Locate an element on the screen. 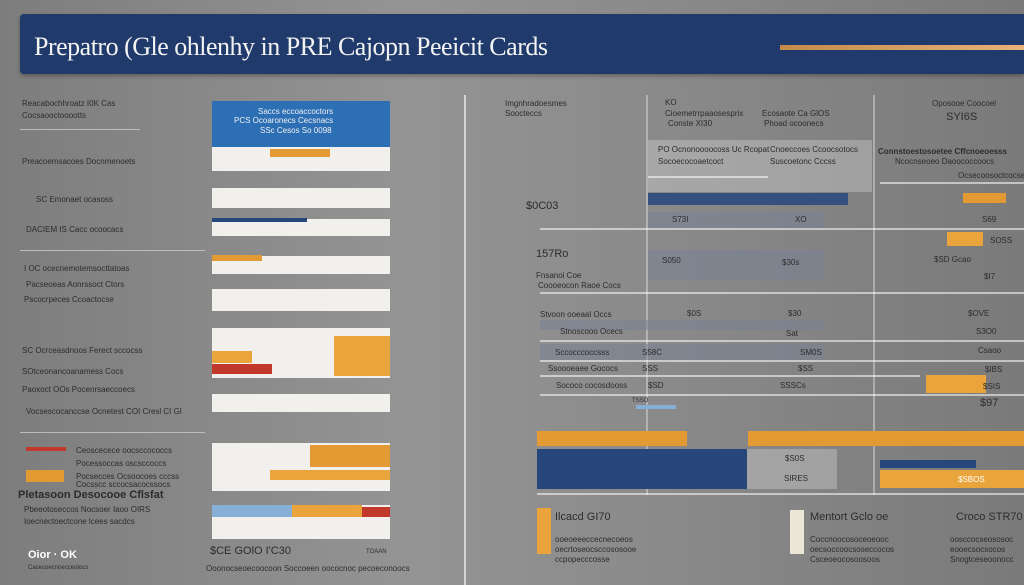 Image resolution: width=1024 pixels, height=585 pixels. cell-value: $0S is located at coordinates (694, 313).